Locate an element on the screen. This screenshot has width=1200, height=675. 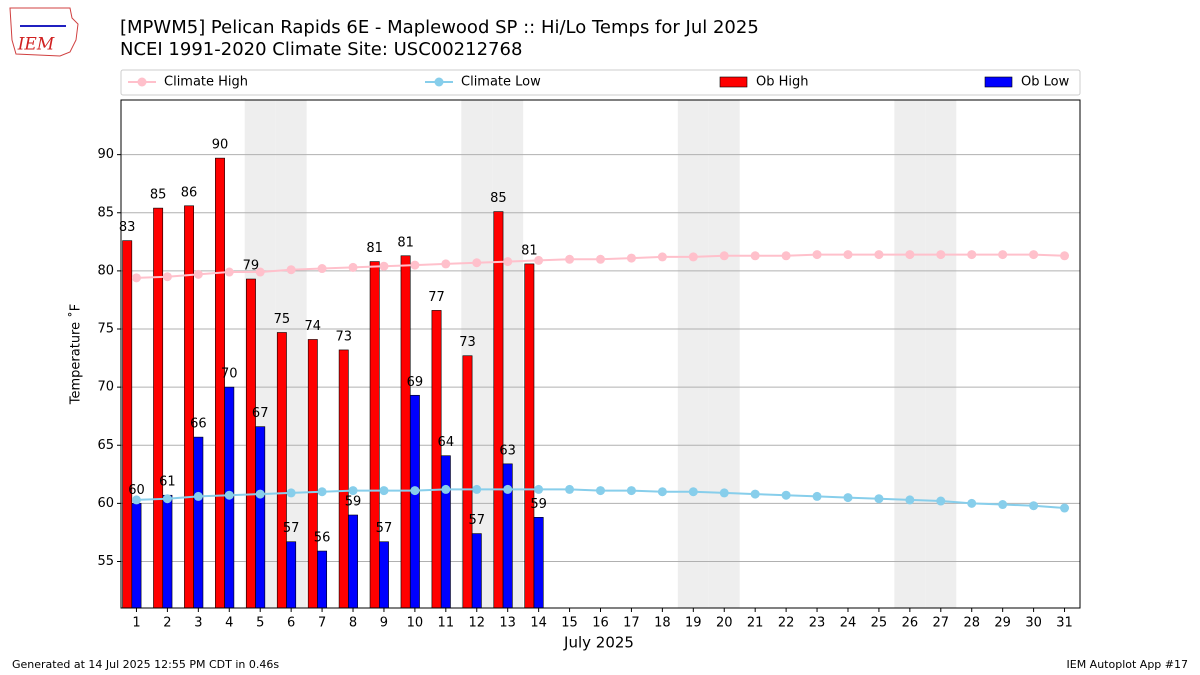
x-tick-label: 15 is located at coordinates (569, 623).